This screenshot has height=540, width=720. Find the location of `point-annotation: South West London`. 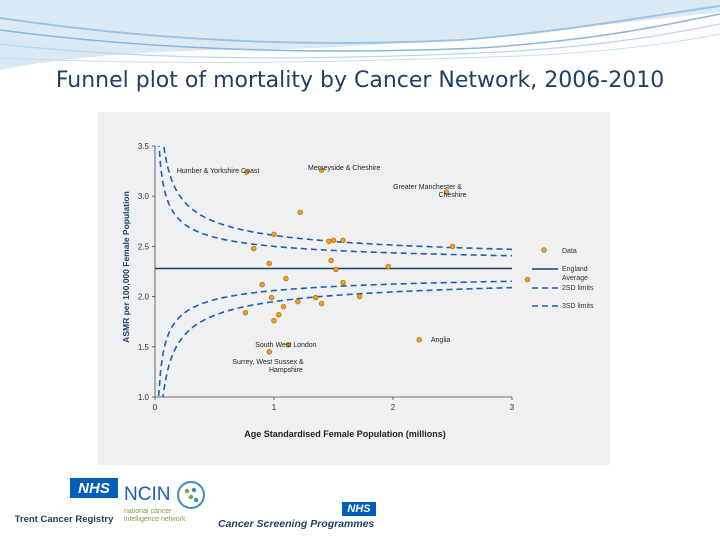

point-annotation: South West London is located at coordinates (285, 345).